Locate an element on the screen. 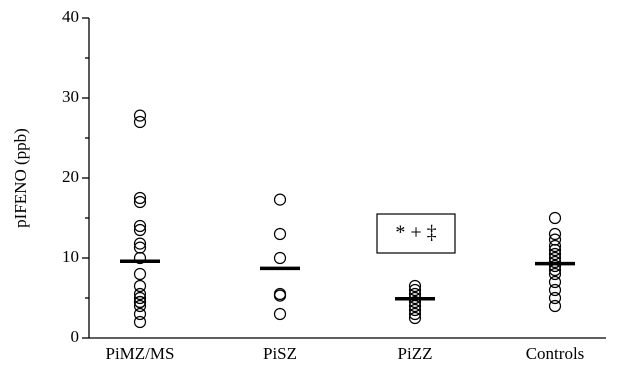 The width and height of the screenshot is (621, 365). x-tick-label: PiZZ is located at coordinates (415, 353).